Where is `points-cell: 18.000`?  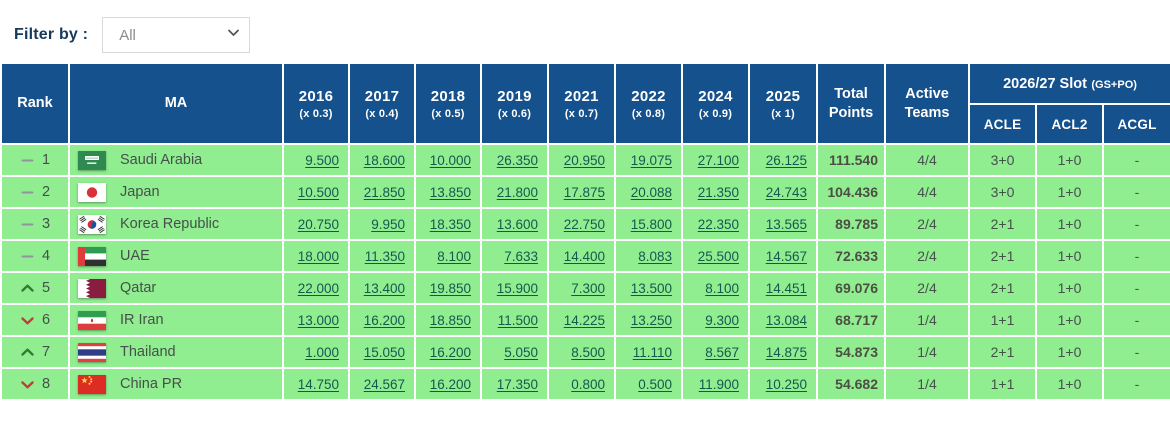 points-cell: 18.000 is located at coordinates (316, 256).